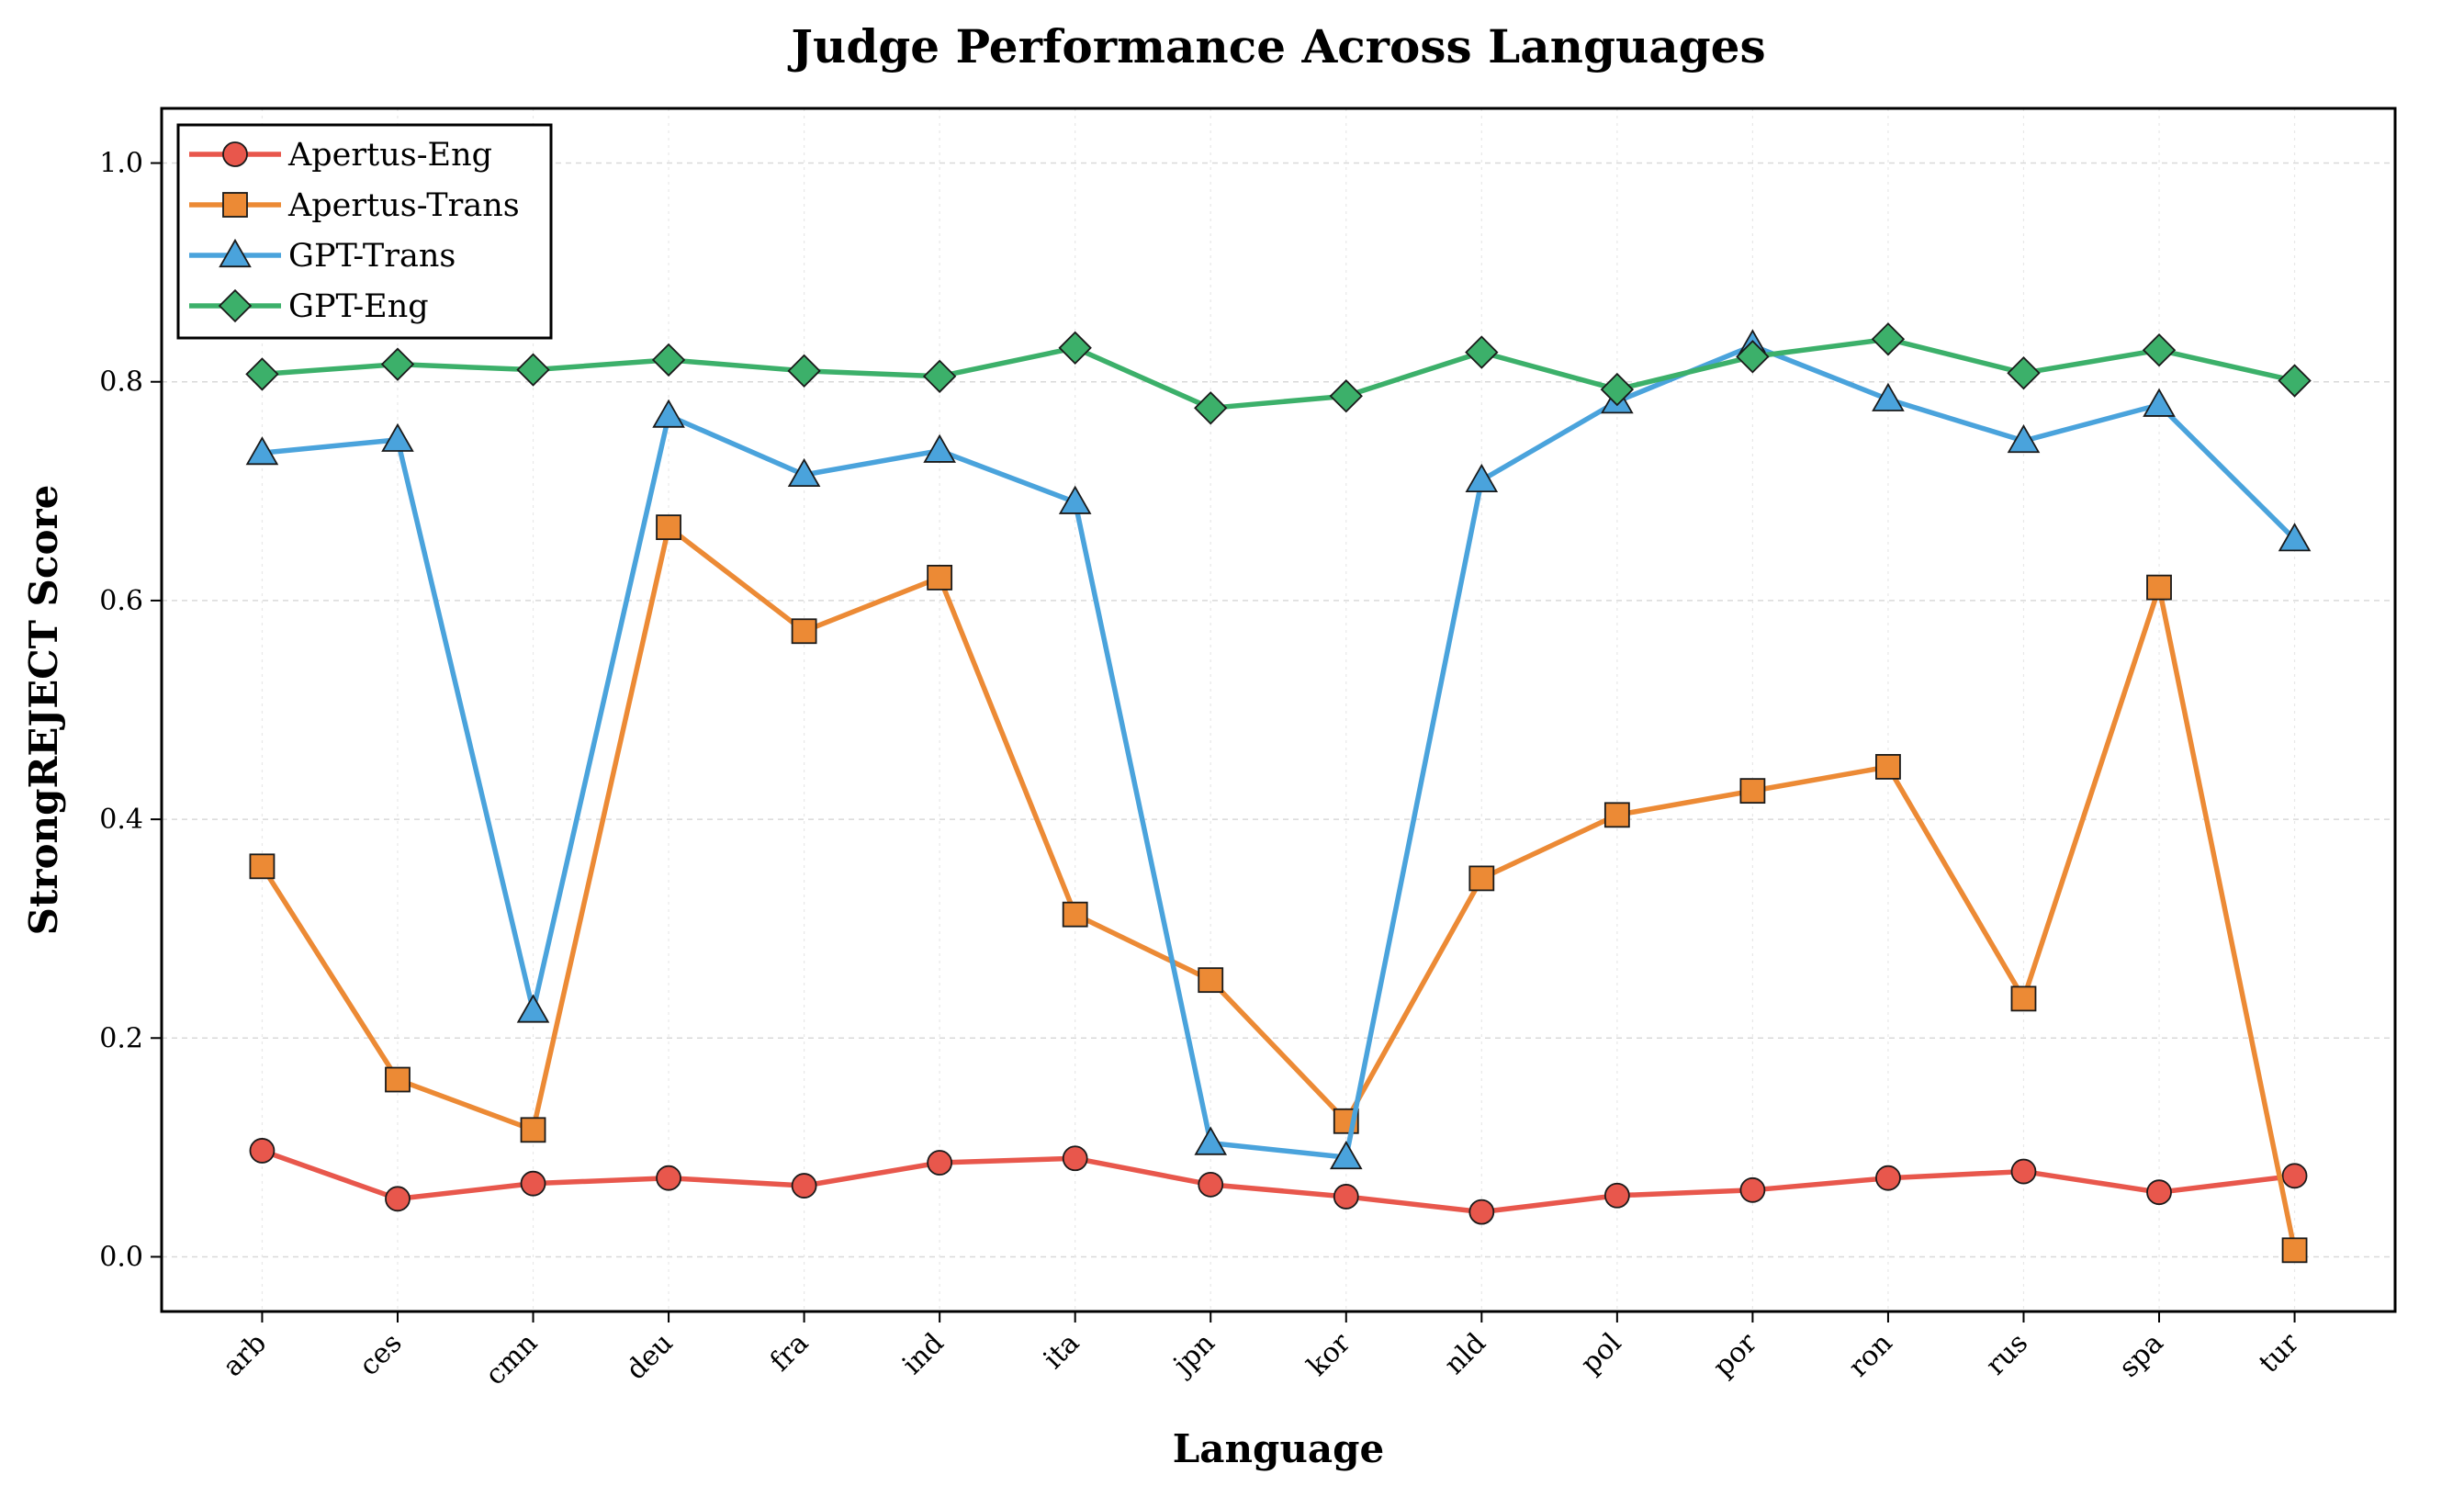 The width and height of the screenshot is (2464, 1497). Describe the element at coordinates (1279, 1448) in the screenshot. I see `x-axis-label: Language` at that location.